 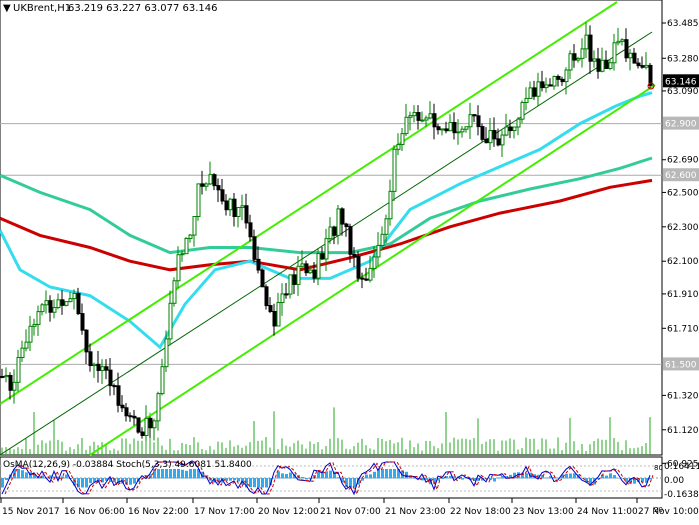 What do you see at coordinates (681, 176) in the screenshot?
I see `level-label: 62.600` at bounding box center [681, 176].